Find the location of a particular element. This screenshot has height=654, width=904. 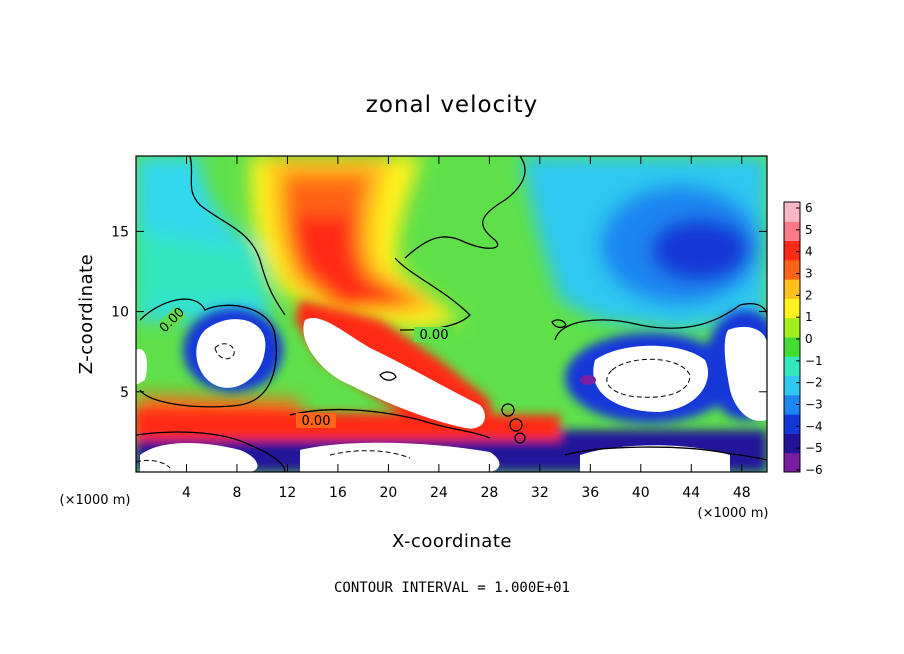

white-lower-left is located at coordinates (199, 457).